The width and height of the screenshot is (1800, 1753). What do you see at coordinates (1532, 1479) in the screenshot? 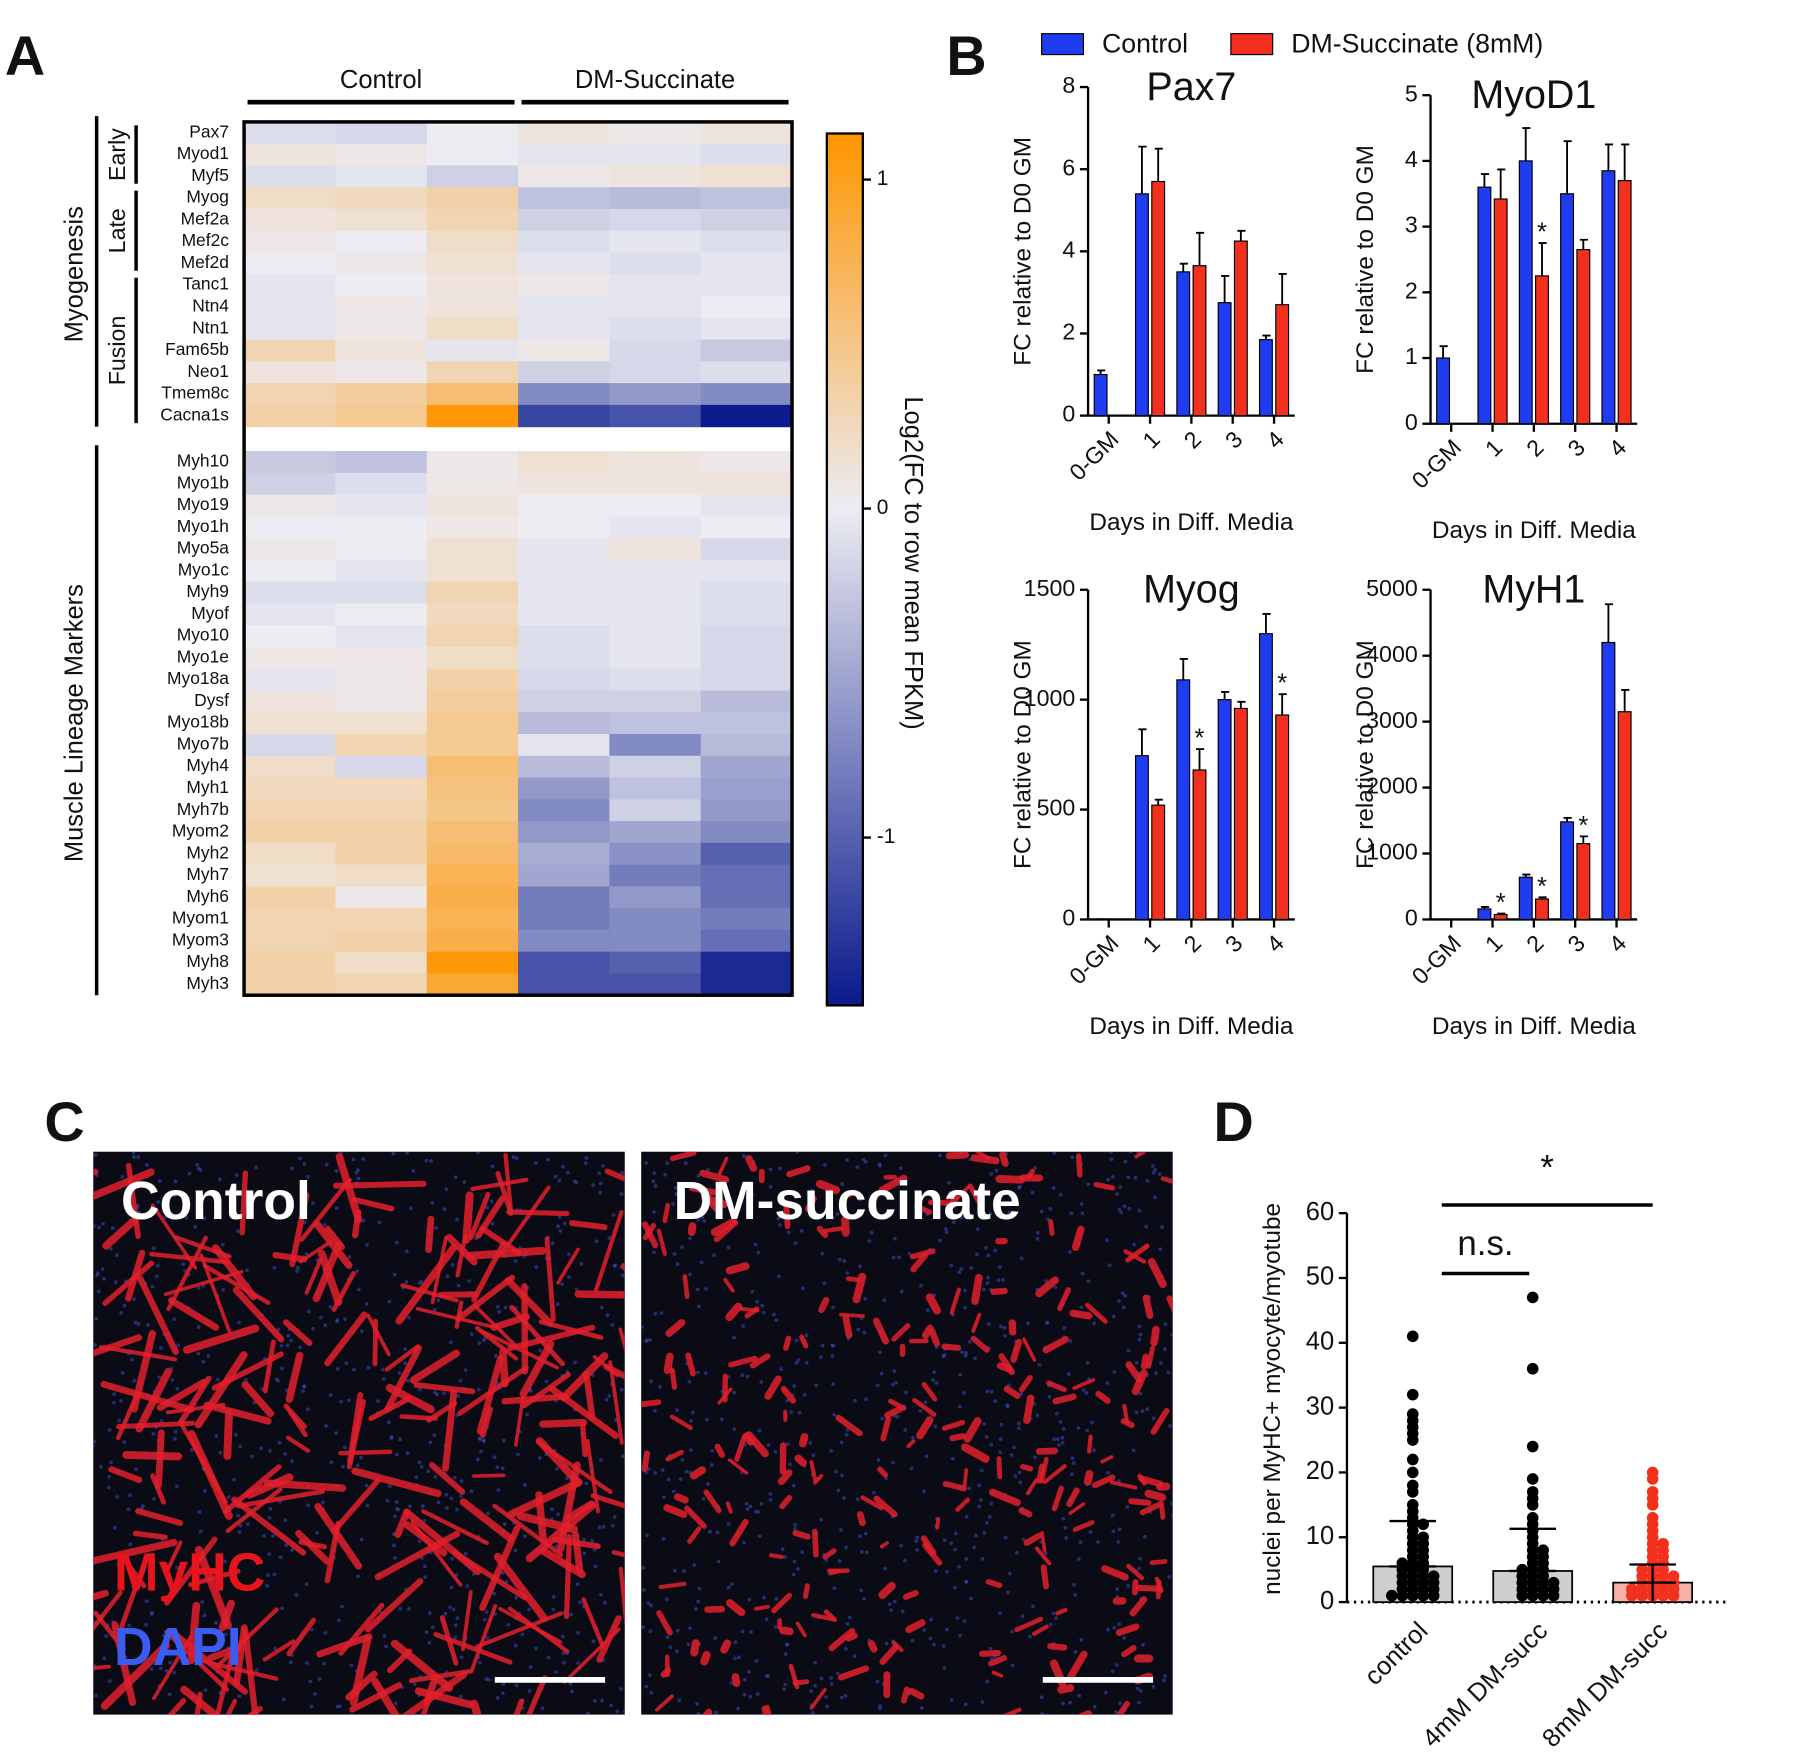
I see `data-point` at bounding box center [1532, 1479].